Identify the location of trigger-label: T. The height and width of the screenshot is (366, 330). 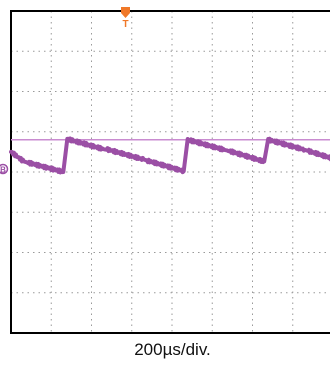
(125, 24).